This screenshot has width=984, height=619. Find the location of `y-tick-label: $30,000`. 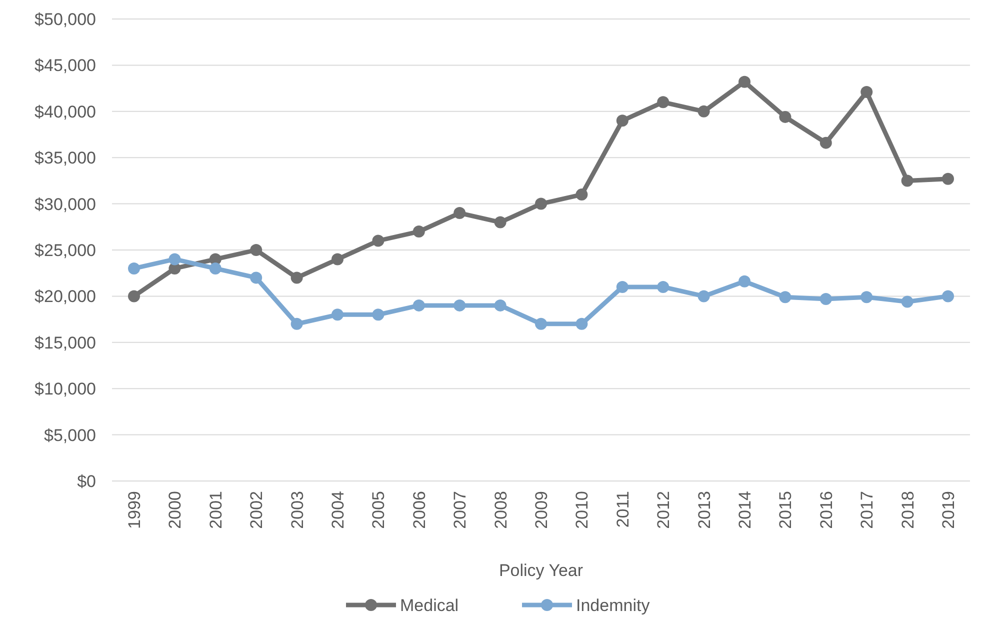

y-tick-label: $30,000 is located at coordinates (65, 204).